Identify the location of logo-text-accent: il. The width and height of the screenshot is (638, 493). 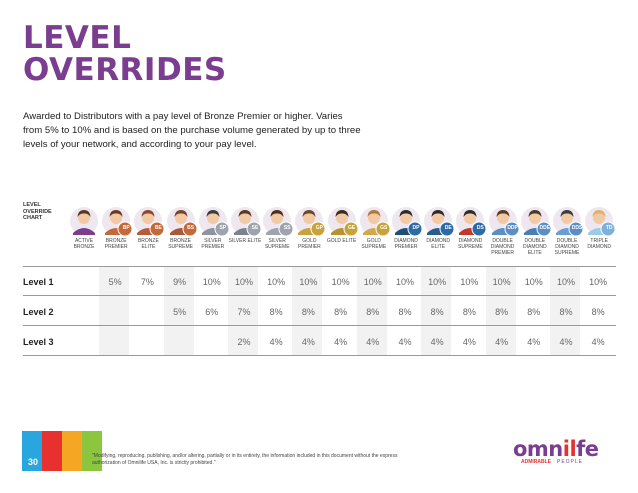
(569, 449).